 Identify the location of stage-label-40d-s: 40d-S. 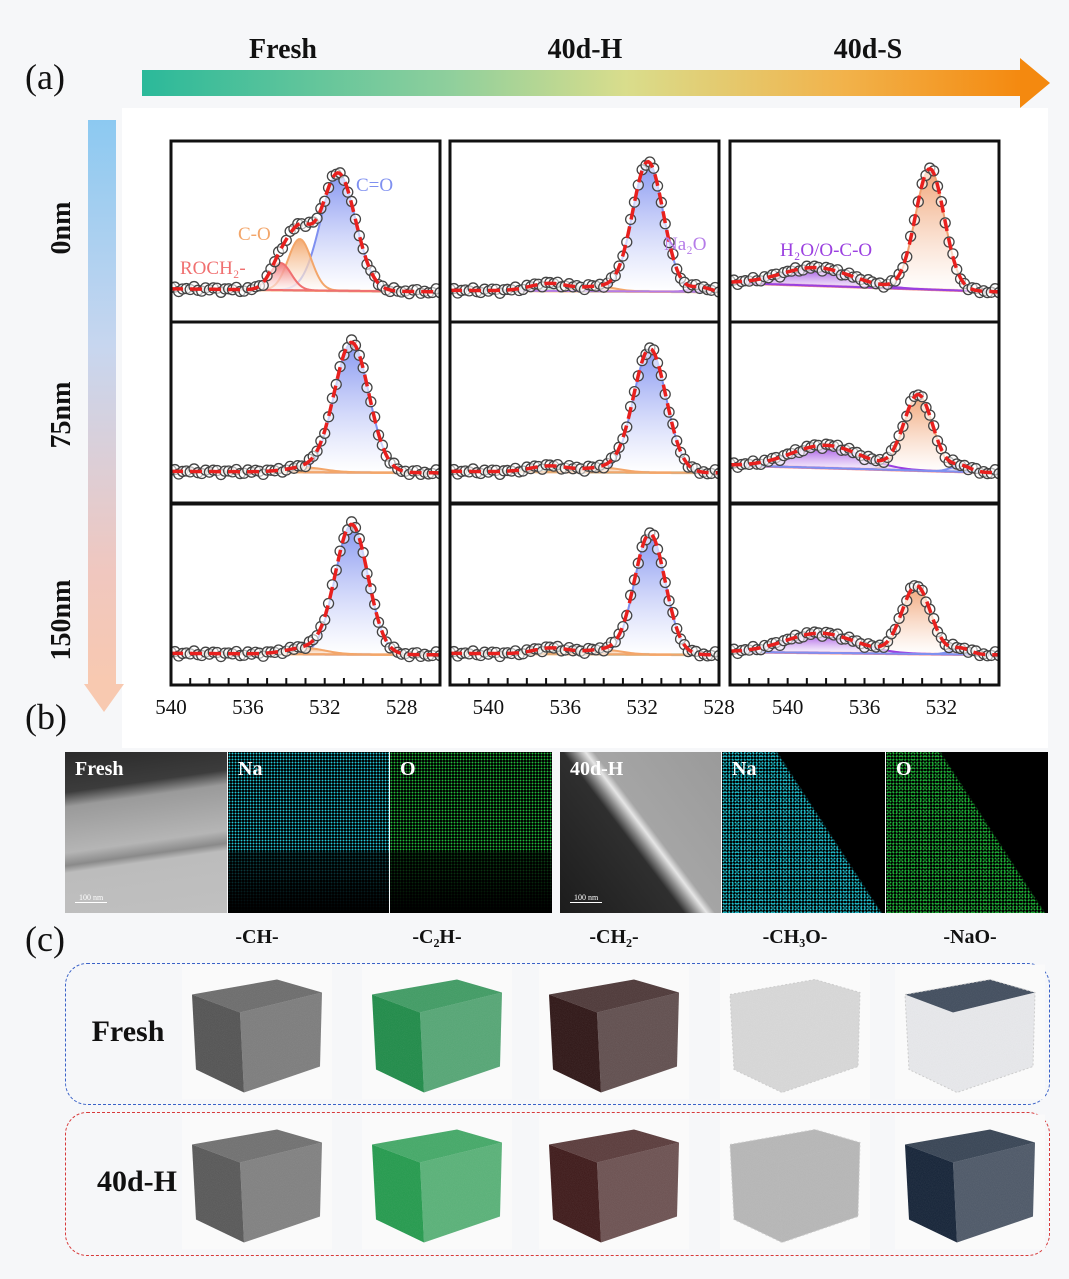
(868, 49).